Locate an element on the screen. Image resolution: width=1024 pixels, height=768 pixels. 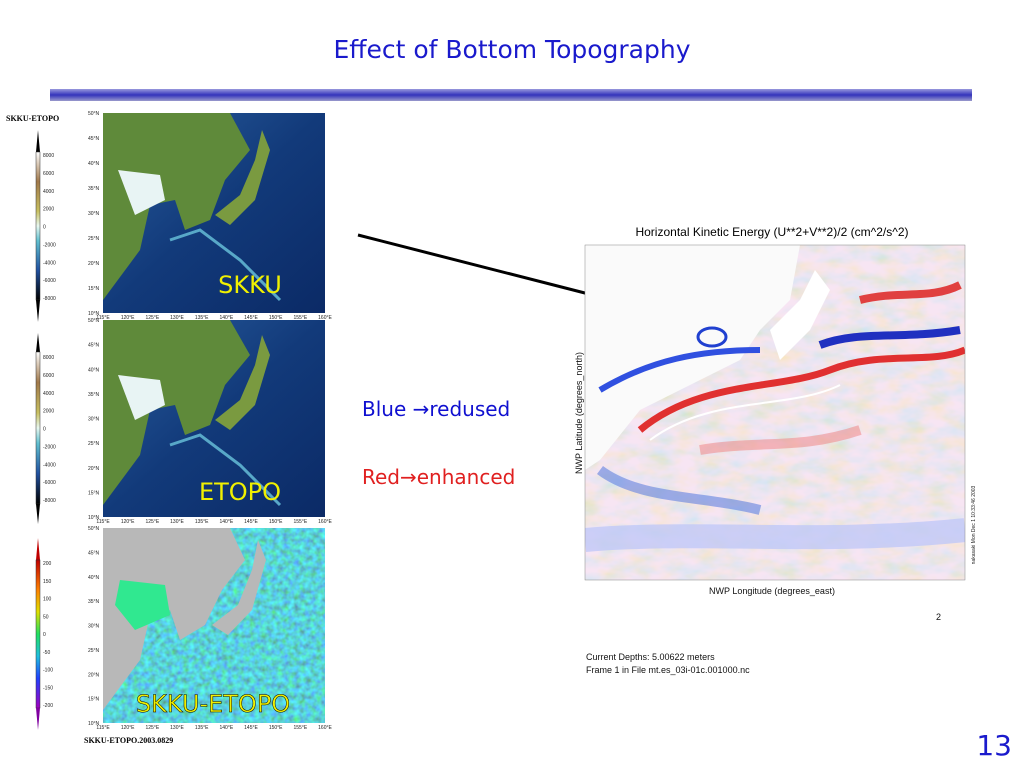
file-info: Frame 1 in File mt.es_03i-01c.001000.nc is located at coordinates (668, 670).